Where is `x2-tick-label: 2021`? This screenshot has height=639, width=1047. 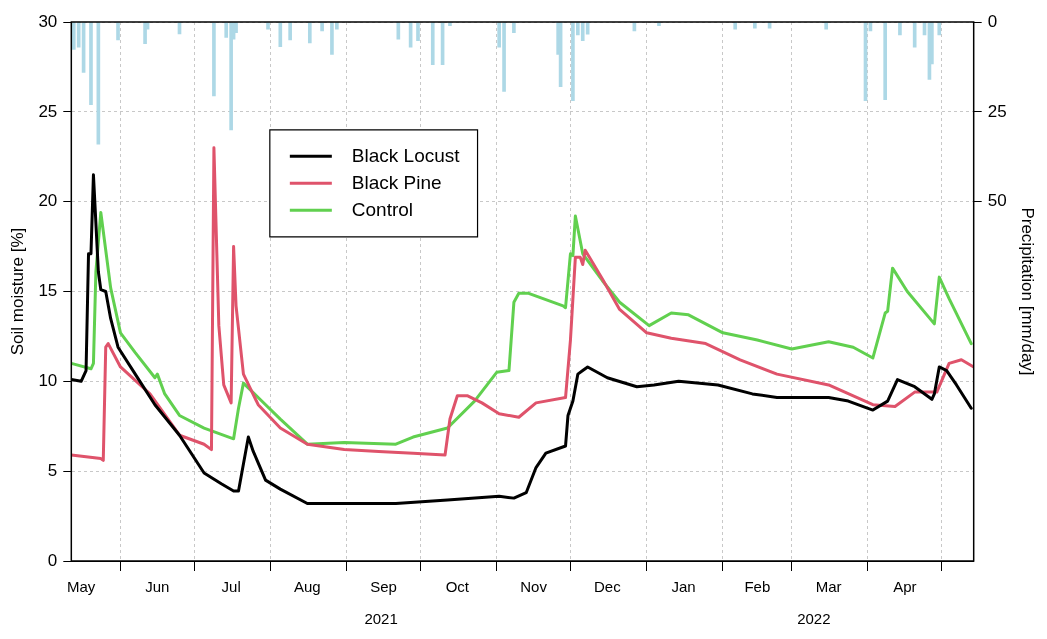 x2-tick-label: 2021 is located at coordinates (381, 619).